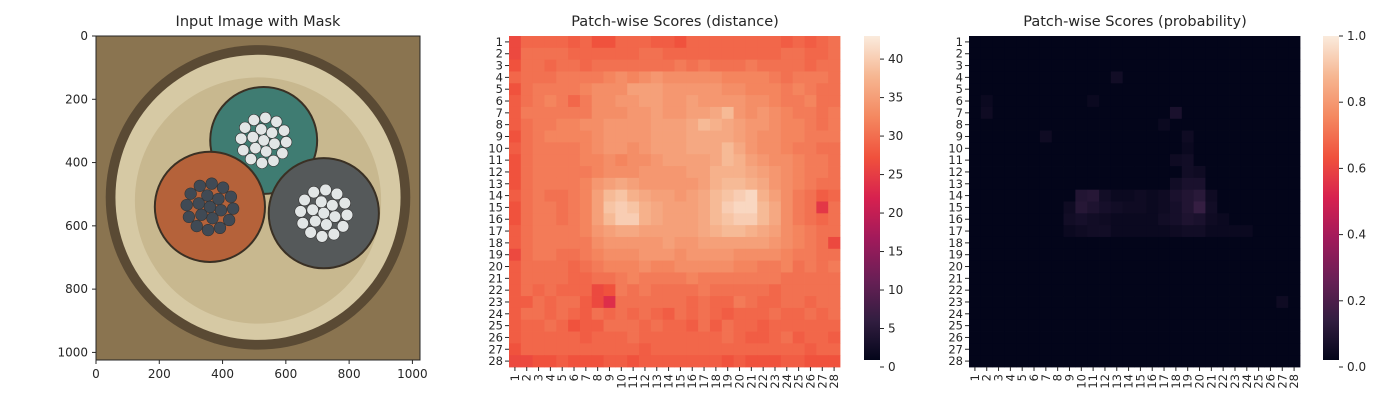 The width and height of the screenshot is (1400, 400). What do you see at coordinates (499, 113) in the screenshot?
I see `y-tick-label: 7` at bounding box center [499, 113].